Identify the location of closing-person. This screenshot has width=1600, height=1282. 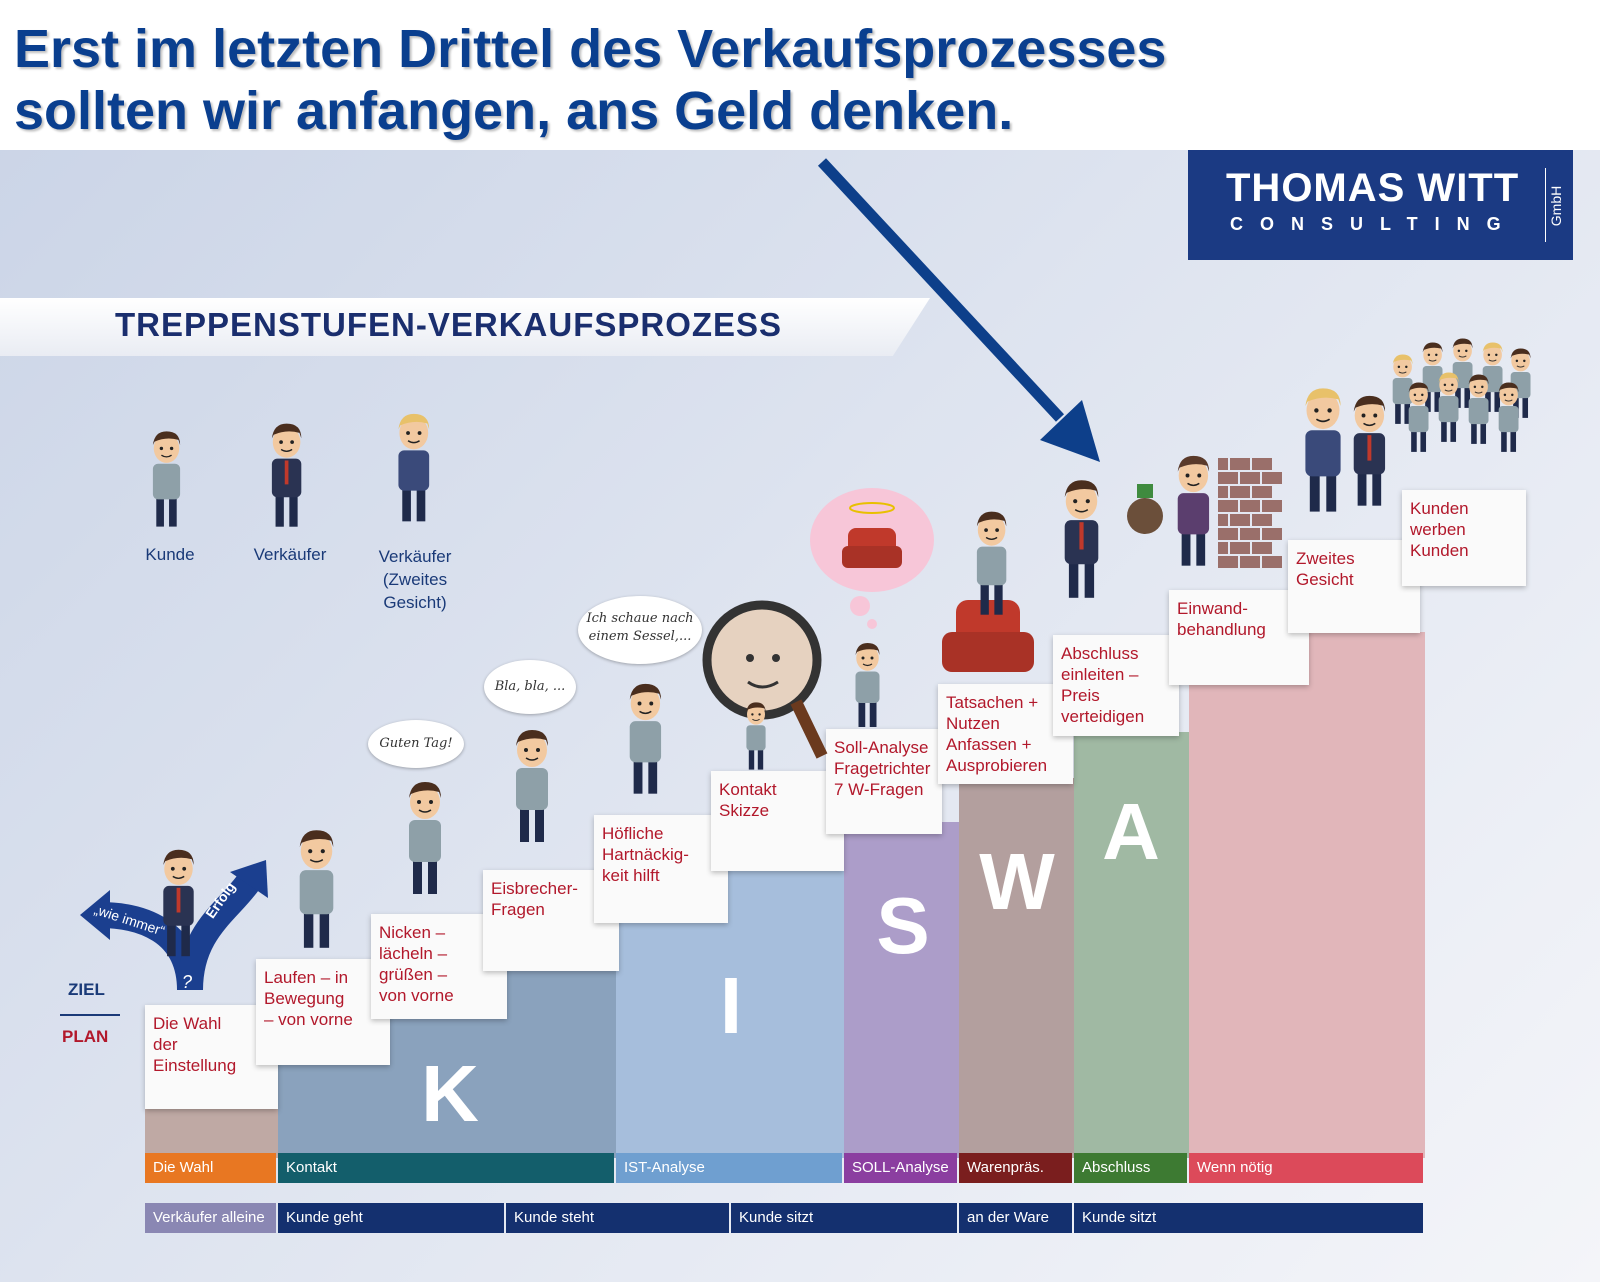
(1081, 539).